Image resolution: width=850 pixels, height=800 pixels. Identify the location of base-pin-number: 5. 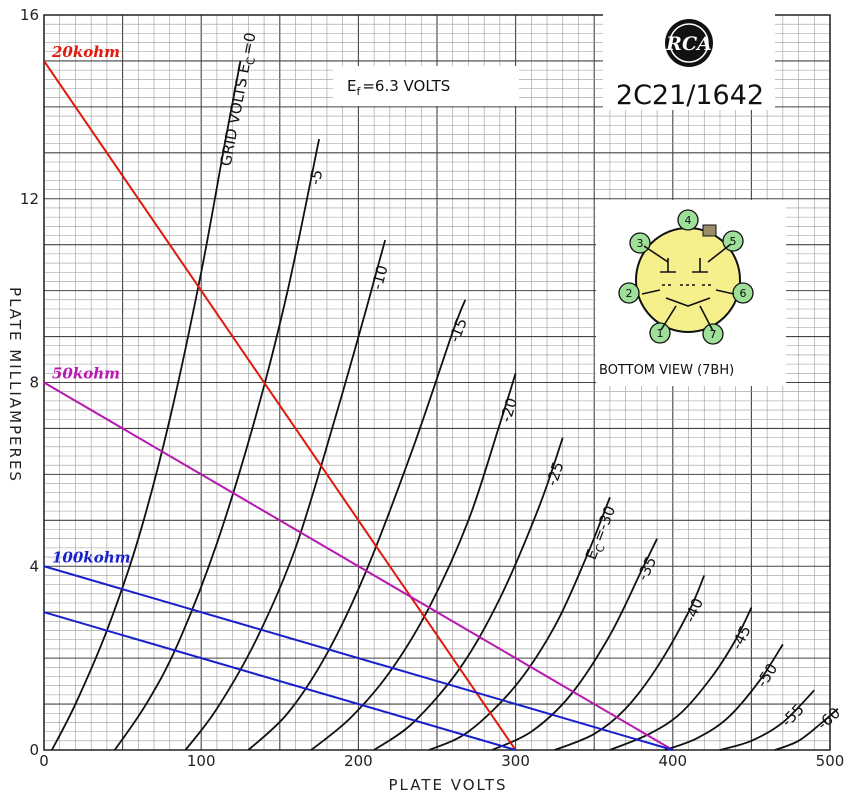
(733, 241).